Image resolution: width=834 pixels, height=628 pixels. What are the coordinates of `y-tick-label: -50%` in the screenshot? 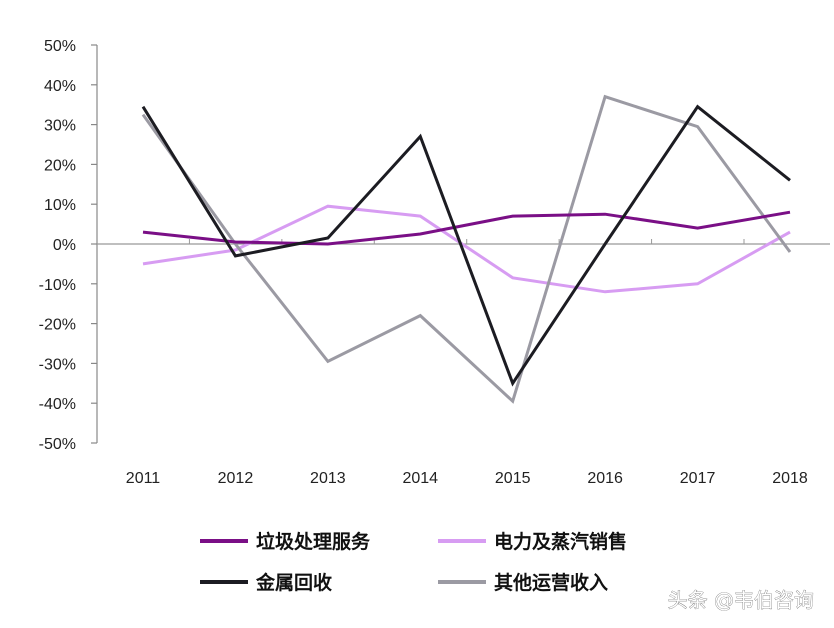 It's located at (57, 444).